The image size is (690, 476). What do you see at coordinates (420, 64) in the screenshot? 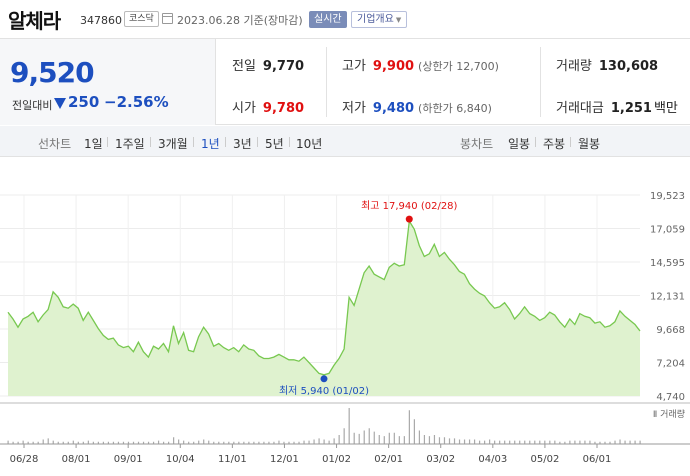
I see `high-price: 고가 9,900 (상한가 12,700)` at bounding box center [420, 64].